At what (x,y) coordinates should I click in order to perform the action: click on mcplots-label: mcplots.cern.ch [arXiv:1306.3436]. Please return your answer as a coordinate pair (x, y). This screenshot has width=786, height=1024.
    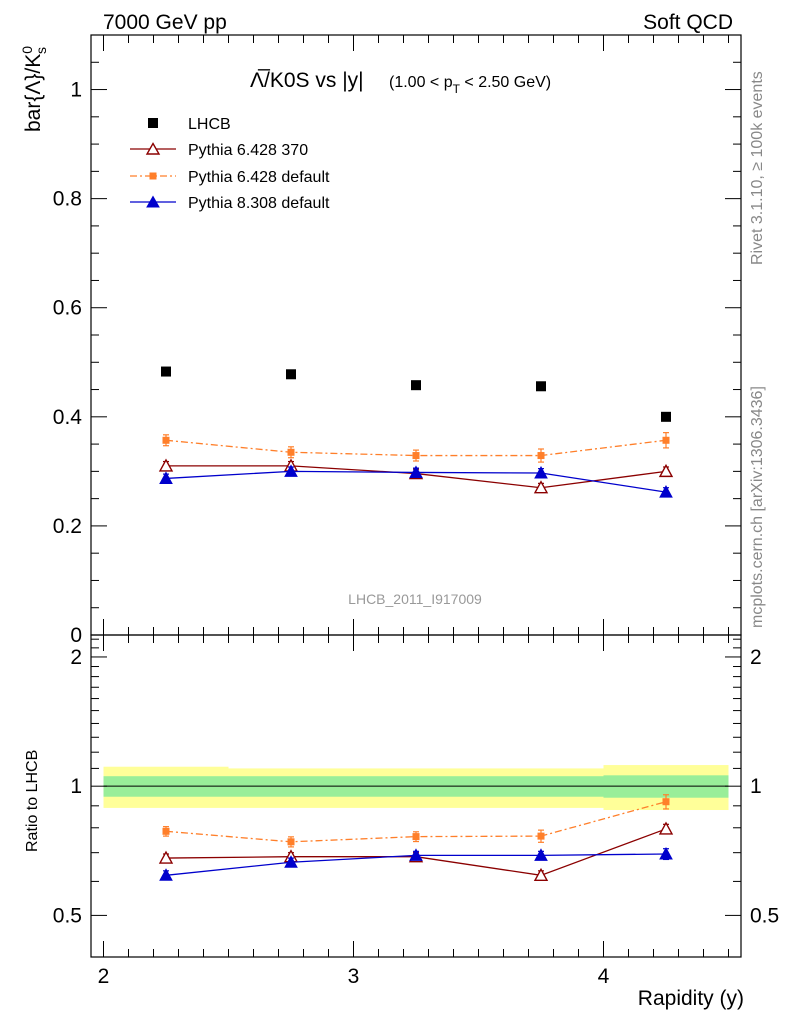
    Looking at the image, I should click on (757, 507).